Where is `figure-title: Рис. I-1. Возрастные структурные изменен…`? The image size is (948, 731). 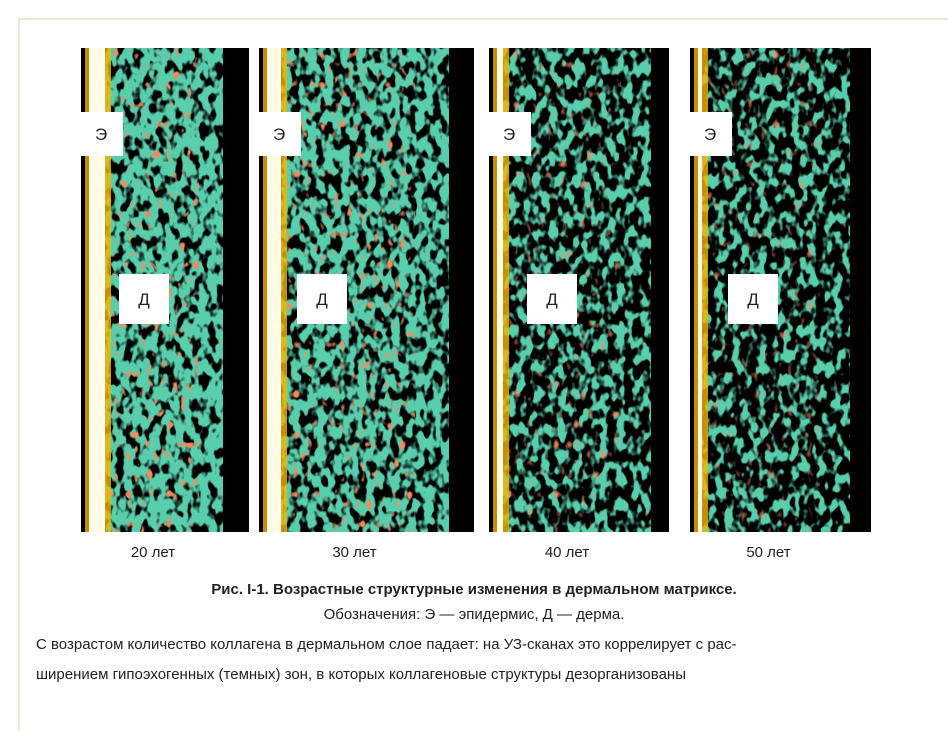
figure-title: Рис. I-1. Возрастные структурные изменен… is located at coordinates (474, 589).